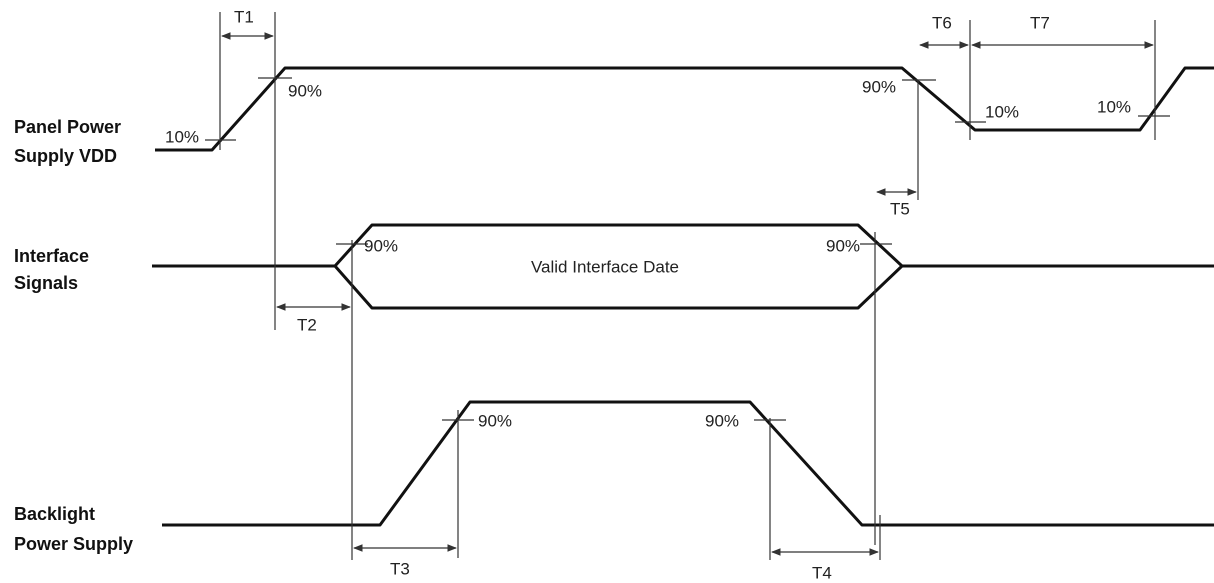  What do you see at coordinates (605, 266) in the screenshot?
I see `data-window-label: Valid Interface Date` at bounding box center [605, 266].